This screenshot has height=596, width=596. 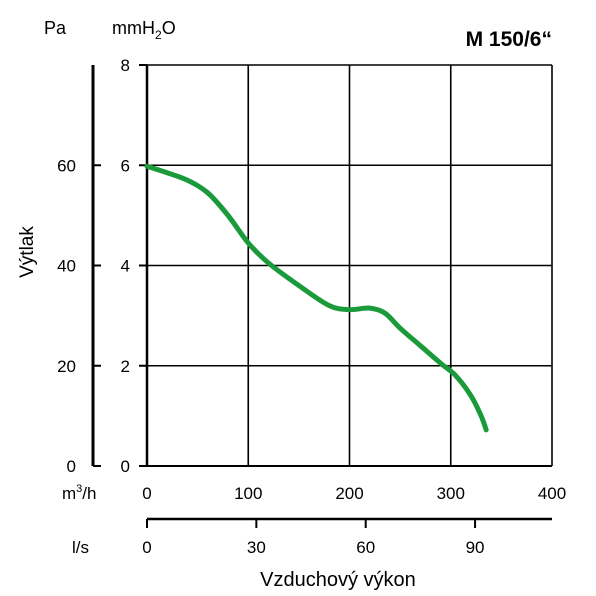 What do you see at coordinates (338, 580) in the screenshot?
I see `x-axis-label: Vzduchový výkon` at bounding box center [338, 580].